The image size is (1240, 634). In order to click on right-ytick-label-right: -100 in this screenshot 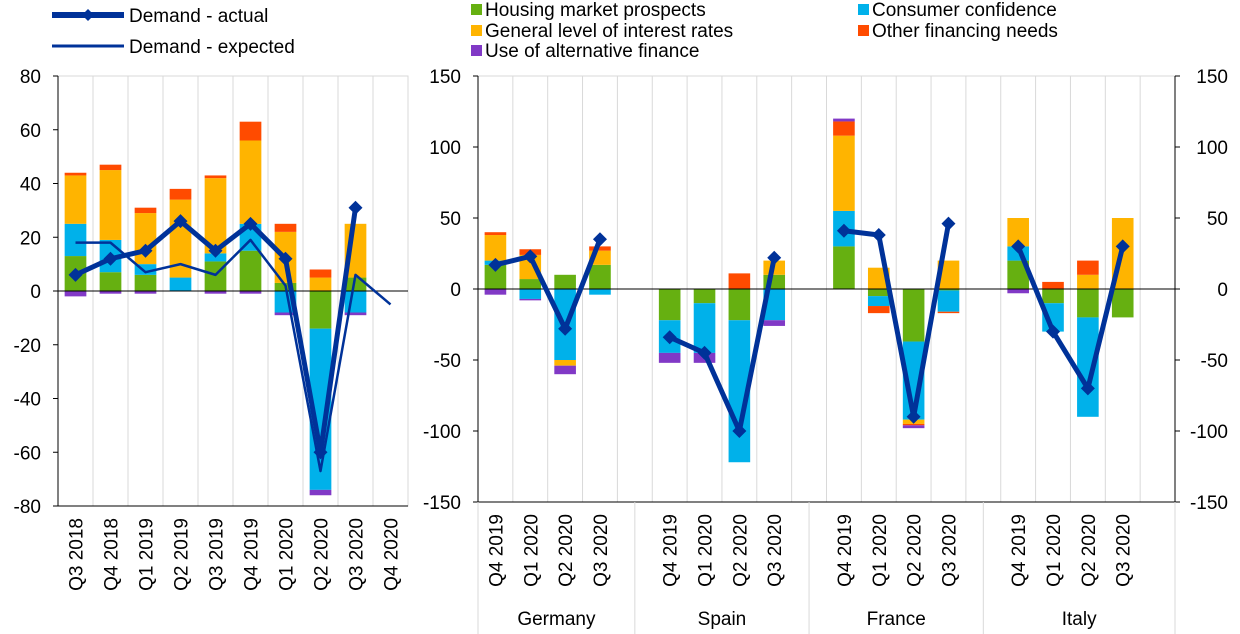, I will do `click(1209, 432)`.